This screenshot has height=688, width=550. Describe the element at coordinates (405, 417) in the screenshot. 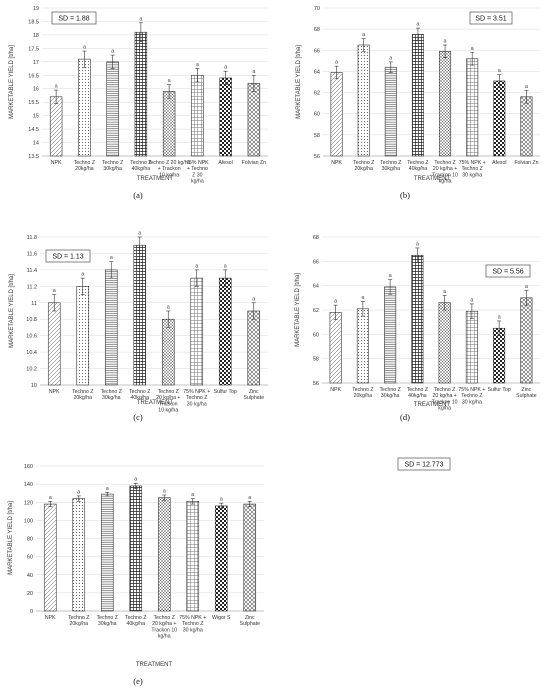

I see `panel-label: (d)` at that location.